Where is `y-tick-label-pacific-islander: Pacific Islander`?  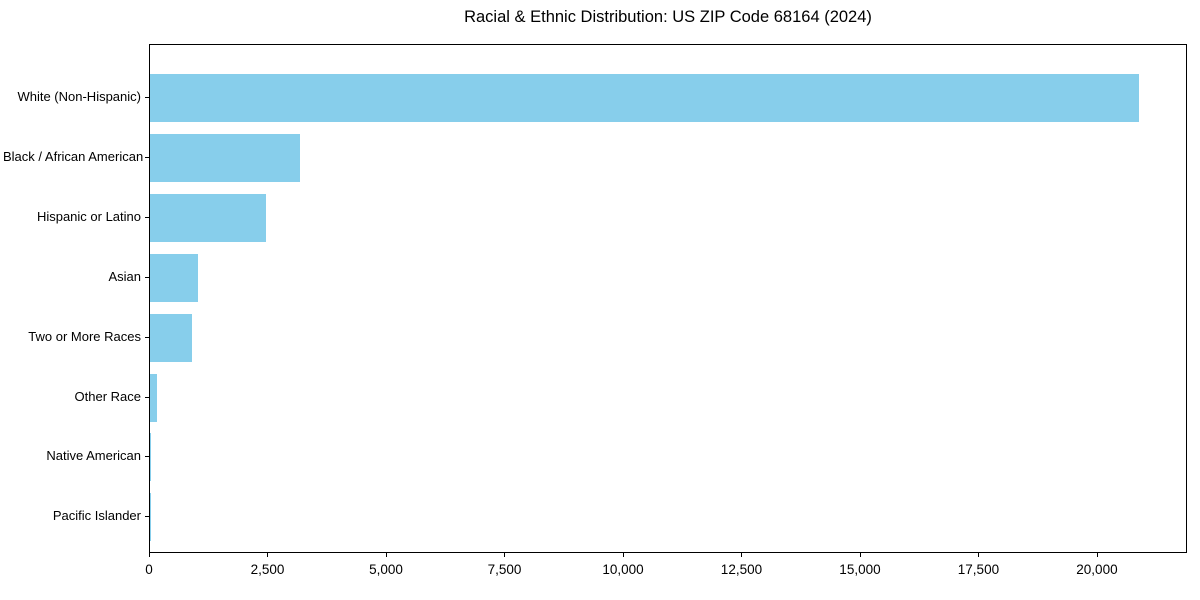 y-tick-label-pacific-islander: Pacific Islander is located at coordinates (96, 515).